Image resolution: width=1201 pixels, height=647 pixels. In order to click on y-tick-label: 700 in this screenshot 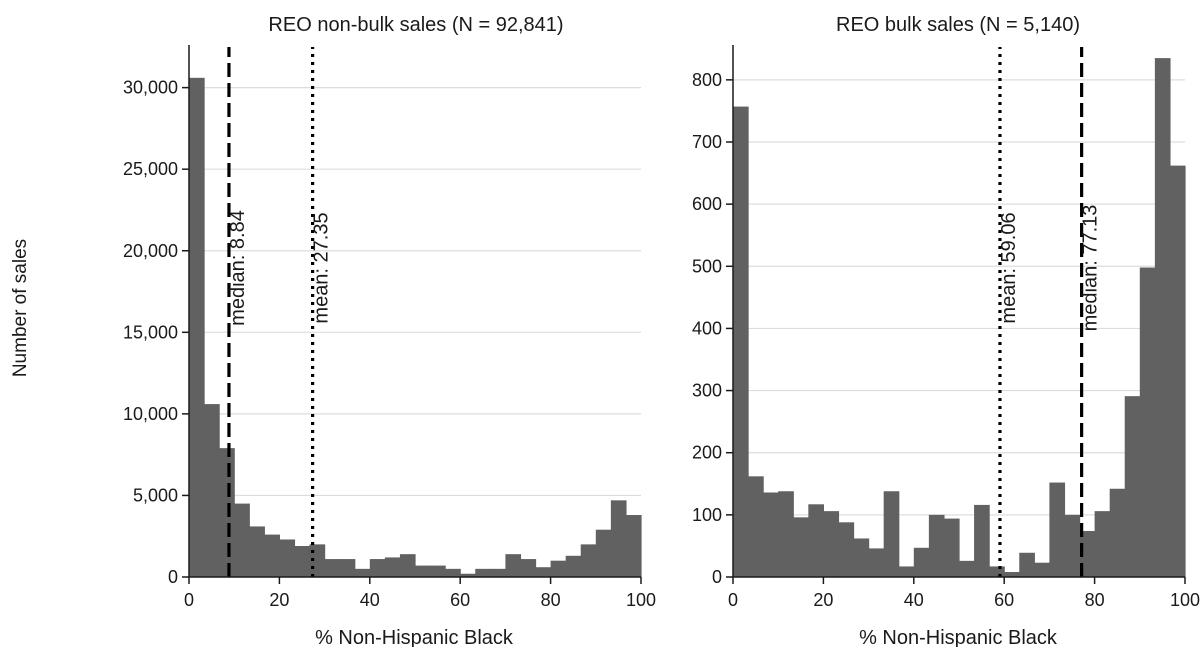, I will do `click(707, 142)`.